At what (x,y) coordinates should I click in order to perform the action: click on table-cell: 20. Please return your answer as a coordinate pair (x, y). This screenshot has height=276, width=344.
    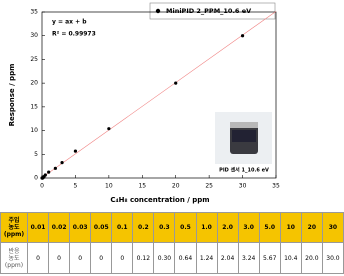
    Looking at the image, I should click on (311, 227).